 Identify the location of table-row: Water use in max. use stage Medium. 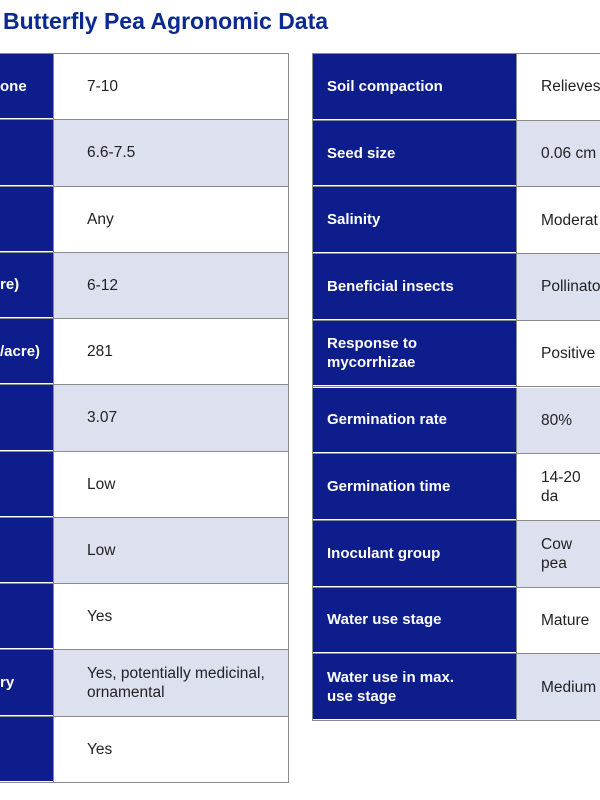
(456, 687).